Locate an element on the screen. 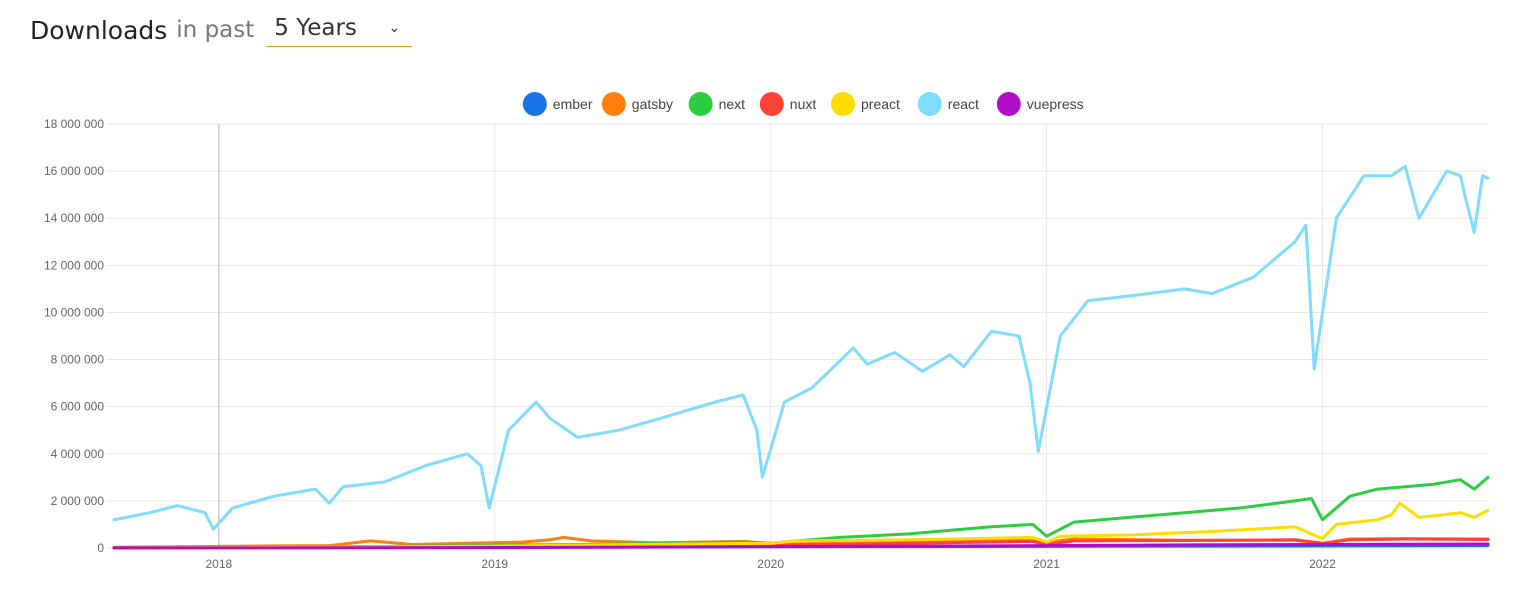 This screenshot has width=1536, height=592. legend-swatch-gatsby is located at coordinates (613, 104).